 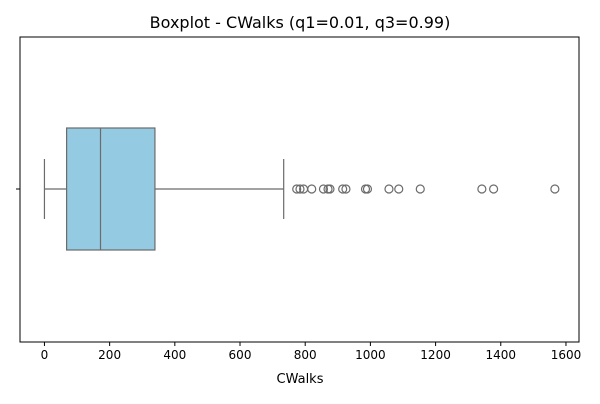 I want to click on x-tick-label: 800, so click(x=305, y=355).